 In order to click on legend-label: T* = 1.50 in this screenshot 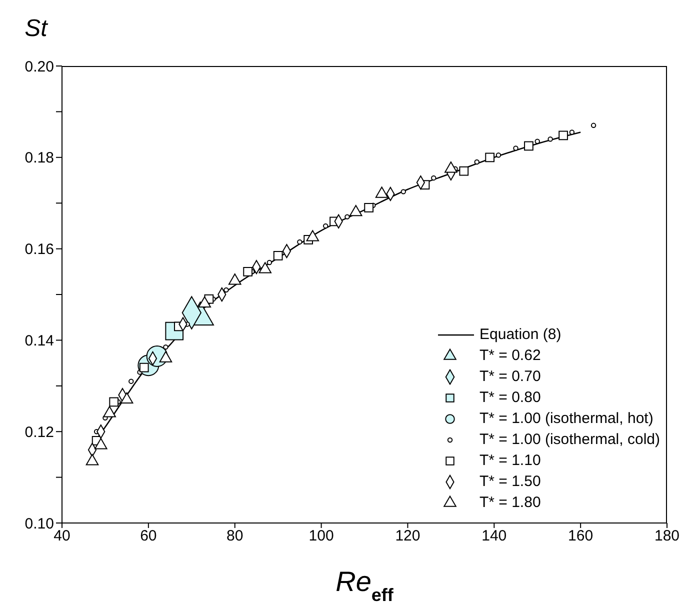, I will do `click(510, 482)`.